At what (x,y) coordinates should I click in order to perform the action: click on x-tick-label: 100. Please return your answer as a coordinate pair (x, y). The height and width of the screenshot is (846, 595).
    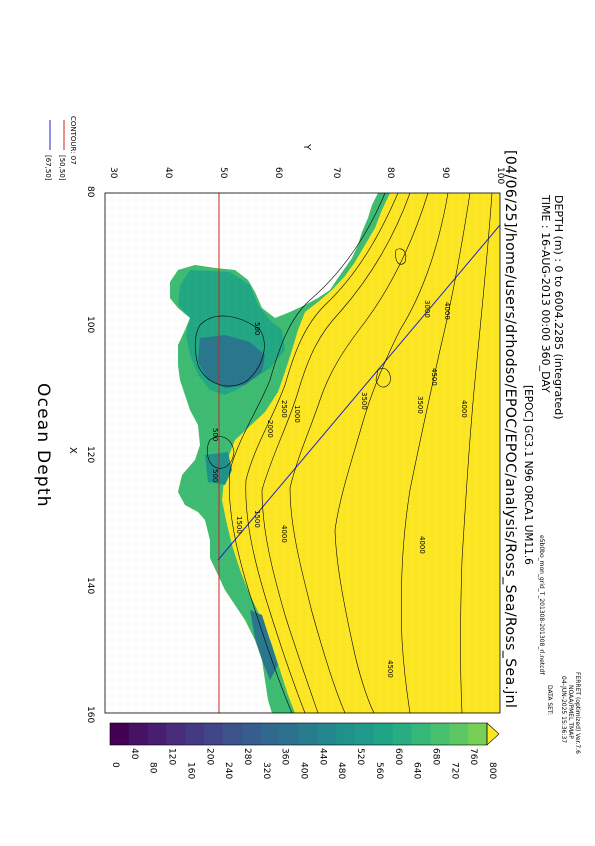
    Looking at the image, I should click on (90, 324).